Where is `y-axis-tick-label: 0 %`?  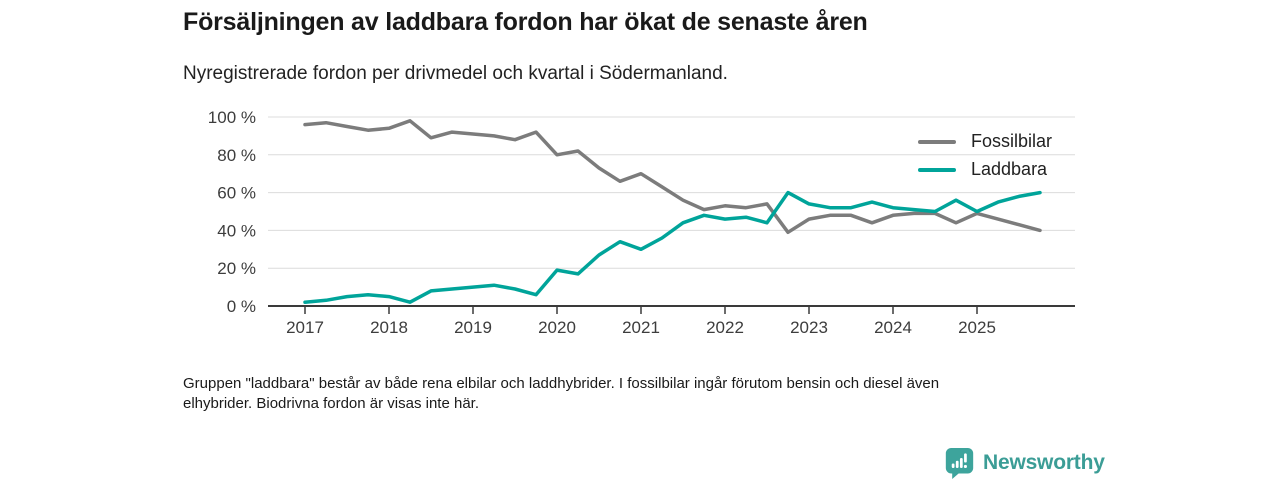
y-axis-tick-label: 0 % is located at coordinates (241, 306).